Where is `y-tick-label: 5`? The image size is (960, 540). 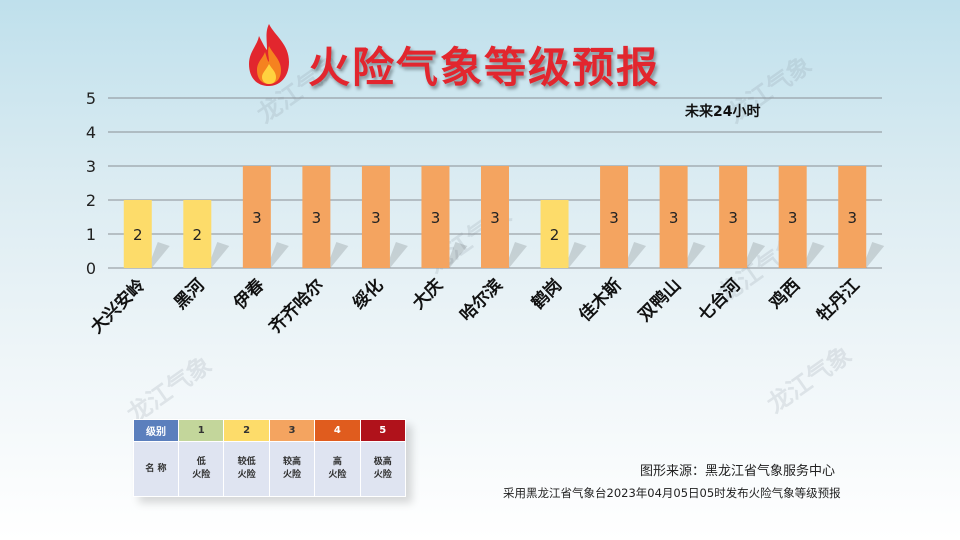
y-tick-label: 5 is located at coordinates (91, 98).